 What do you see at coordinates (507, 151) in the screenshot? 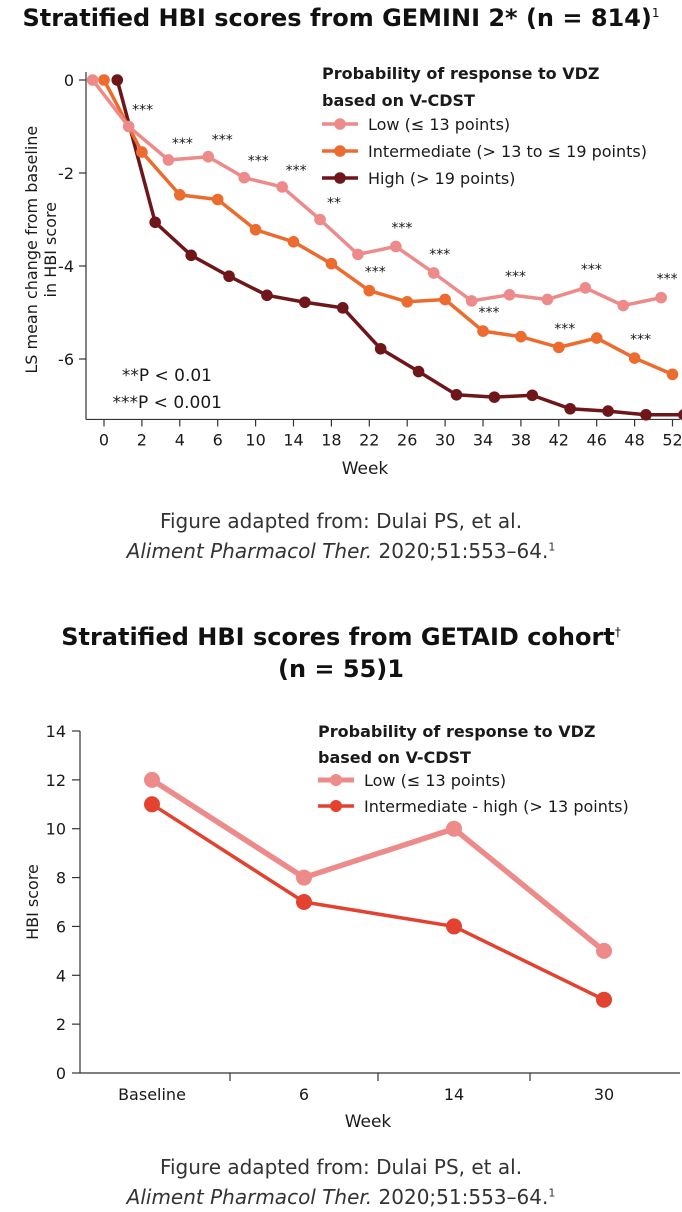
I see `legend-label: Intermediate (> 13 to ≤ 19 points)` at bounding box center [507, 151].